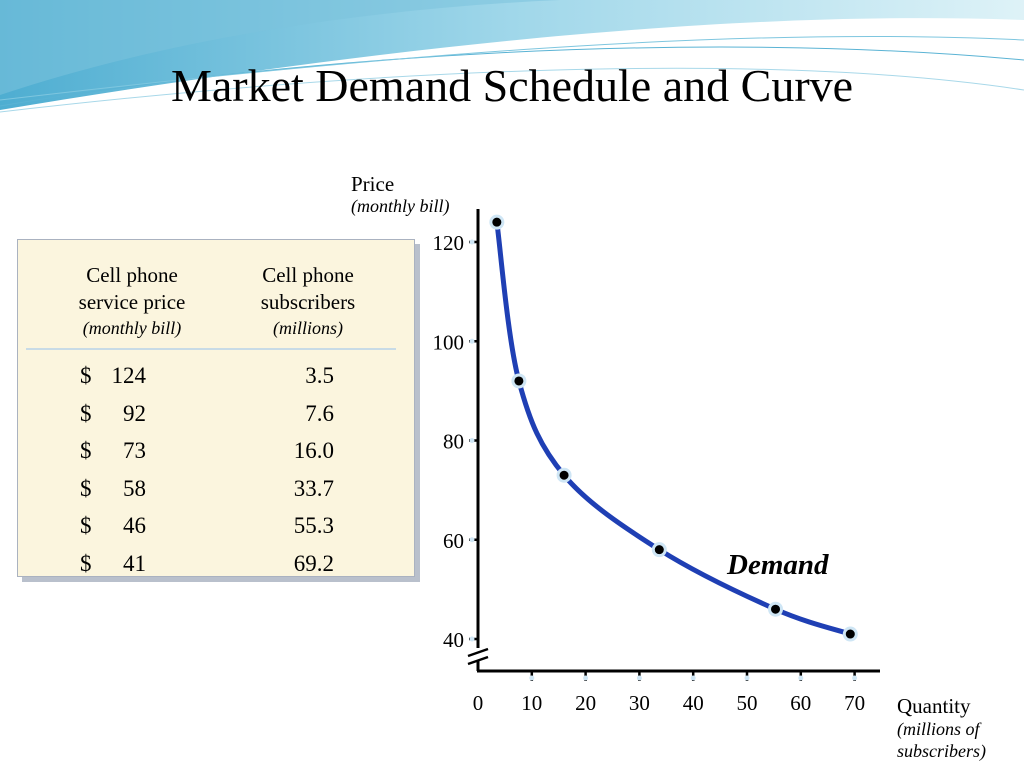 This screenshot has height=768, width=1024. I want to click on price-column-header: Cell phone service price (monthly bill), so click(132, 301).